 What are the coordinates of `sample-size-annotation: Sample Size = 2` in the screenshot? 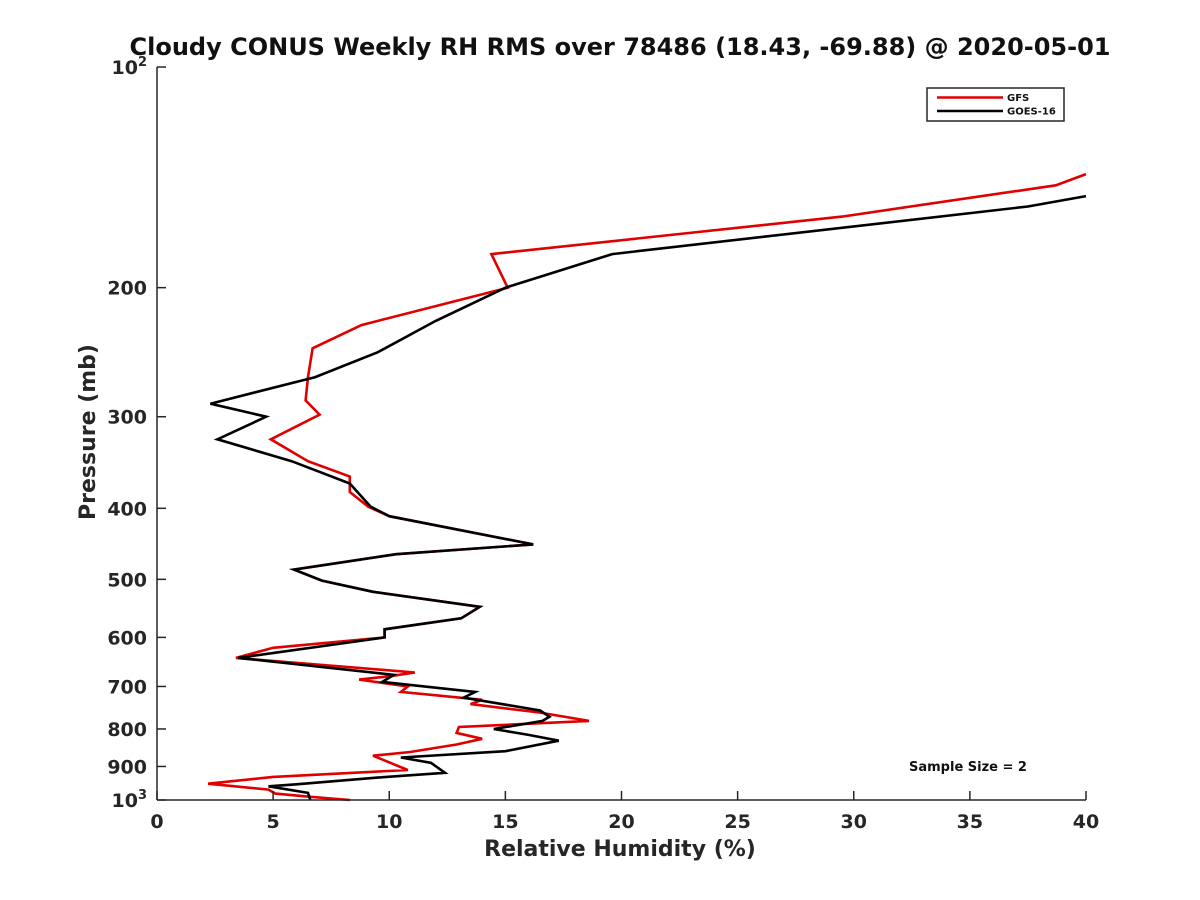 It's located at (968, 767).